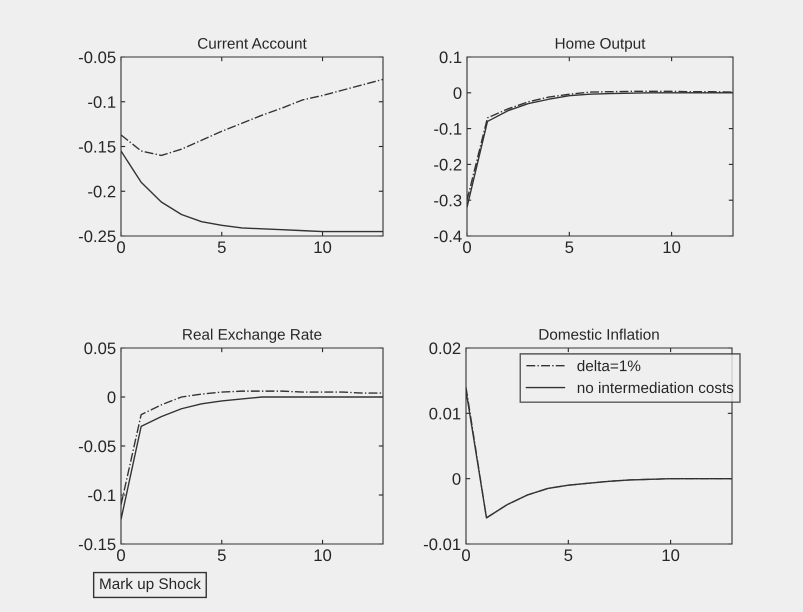 The image size is (803, 612). Describe the element at coordinates (252, 335) in the screenshot. I see `chart-title: Real Exchange Rate` at that location.